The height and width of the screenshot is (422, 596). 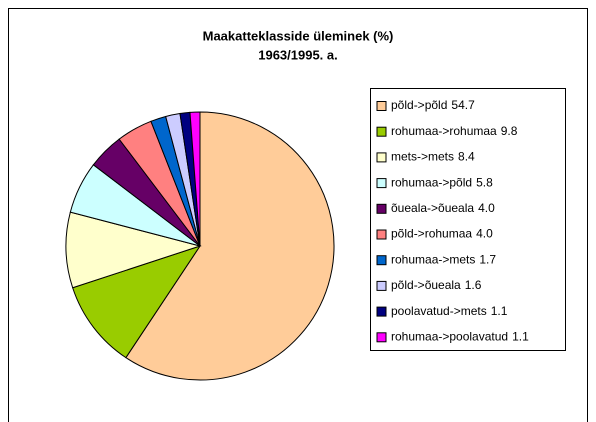 What do you see at coordinates (433, 259) in the screenshot?
I see `legend-label: rohumaa->mets` at bounding box center [433, 259].